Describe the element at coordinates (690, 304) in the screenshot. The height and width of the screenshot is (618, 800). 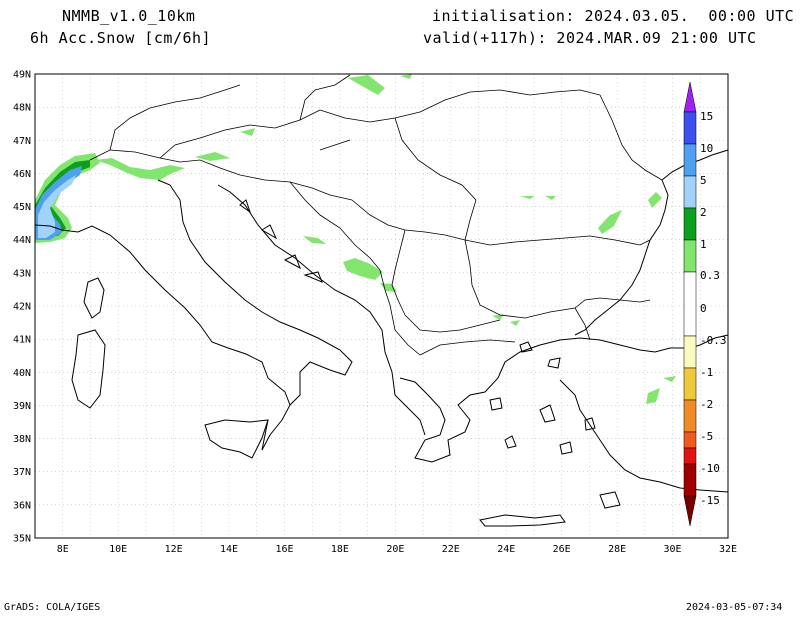
I see `colorbar-swatch-white` at that location.